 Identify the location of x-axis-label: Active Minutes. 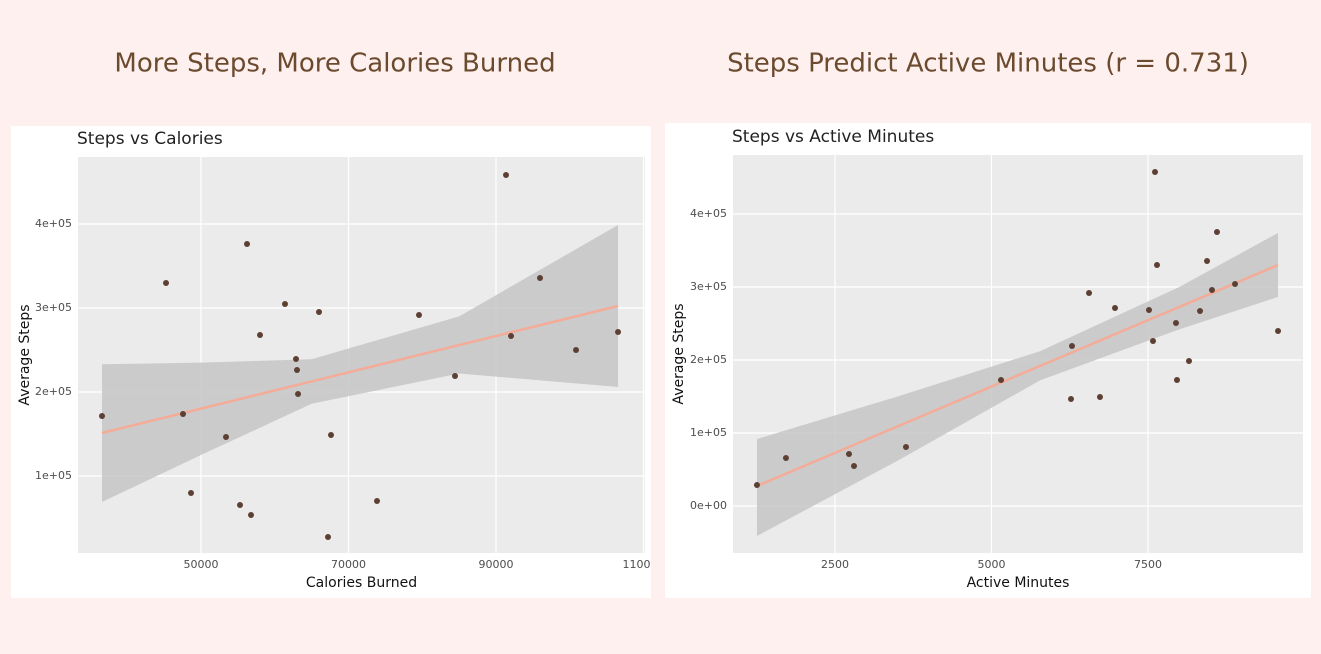
(1018, 583).